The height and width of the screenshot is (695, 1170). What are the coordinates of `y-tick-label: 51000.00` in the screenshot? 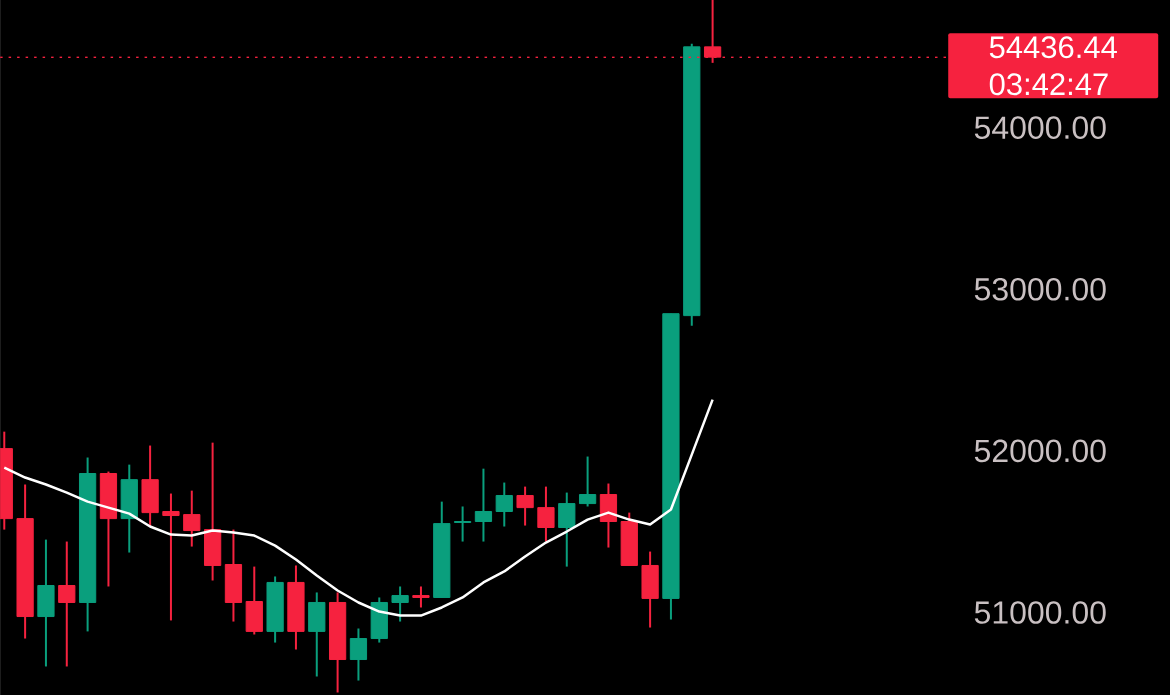 It's located at (1040, 612).